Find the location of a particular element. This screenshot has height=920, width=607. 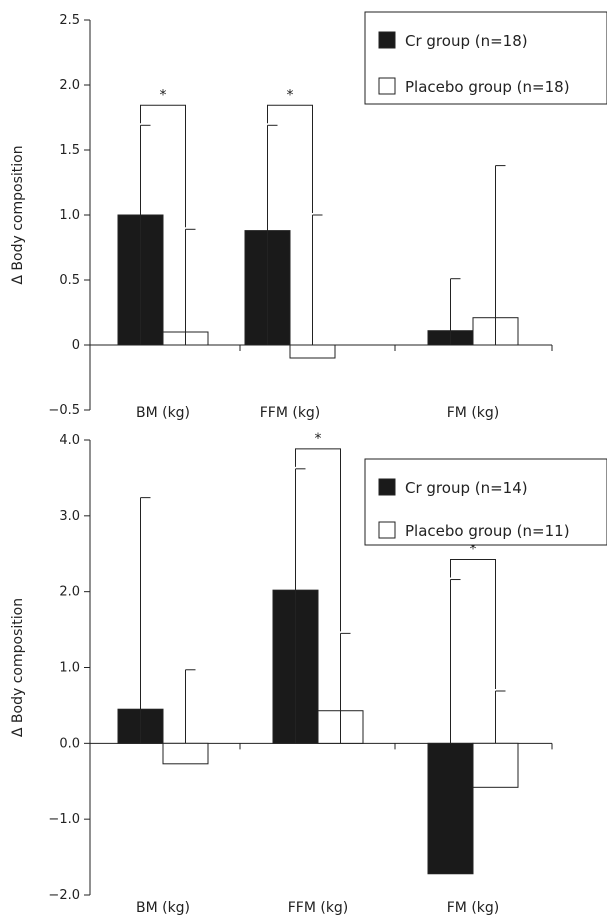

y-tick-label: 1.5 is located at coordinates (69, 150).